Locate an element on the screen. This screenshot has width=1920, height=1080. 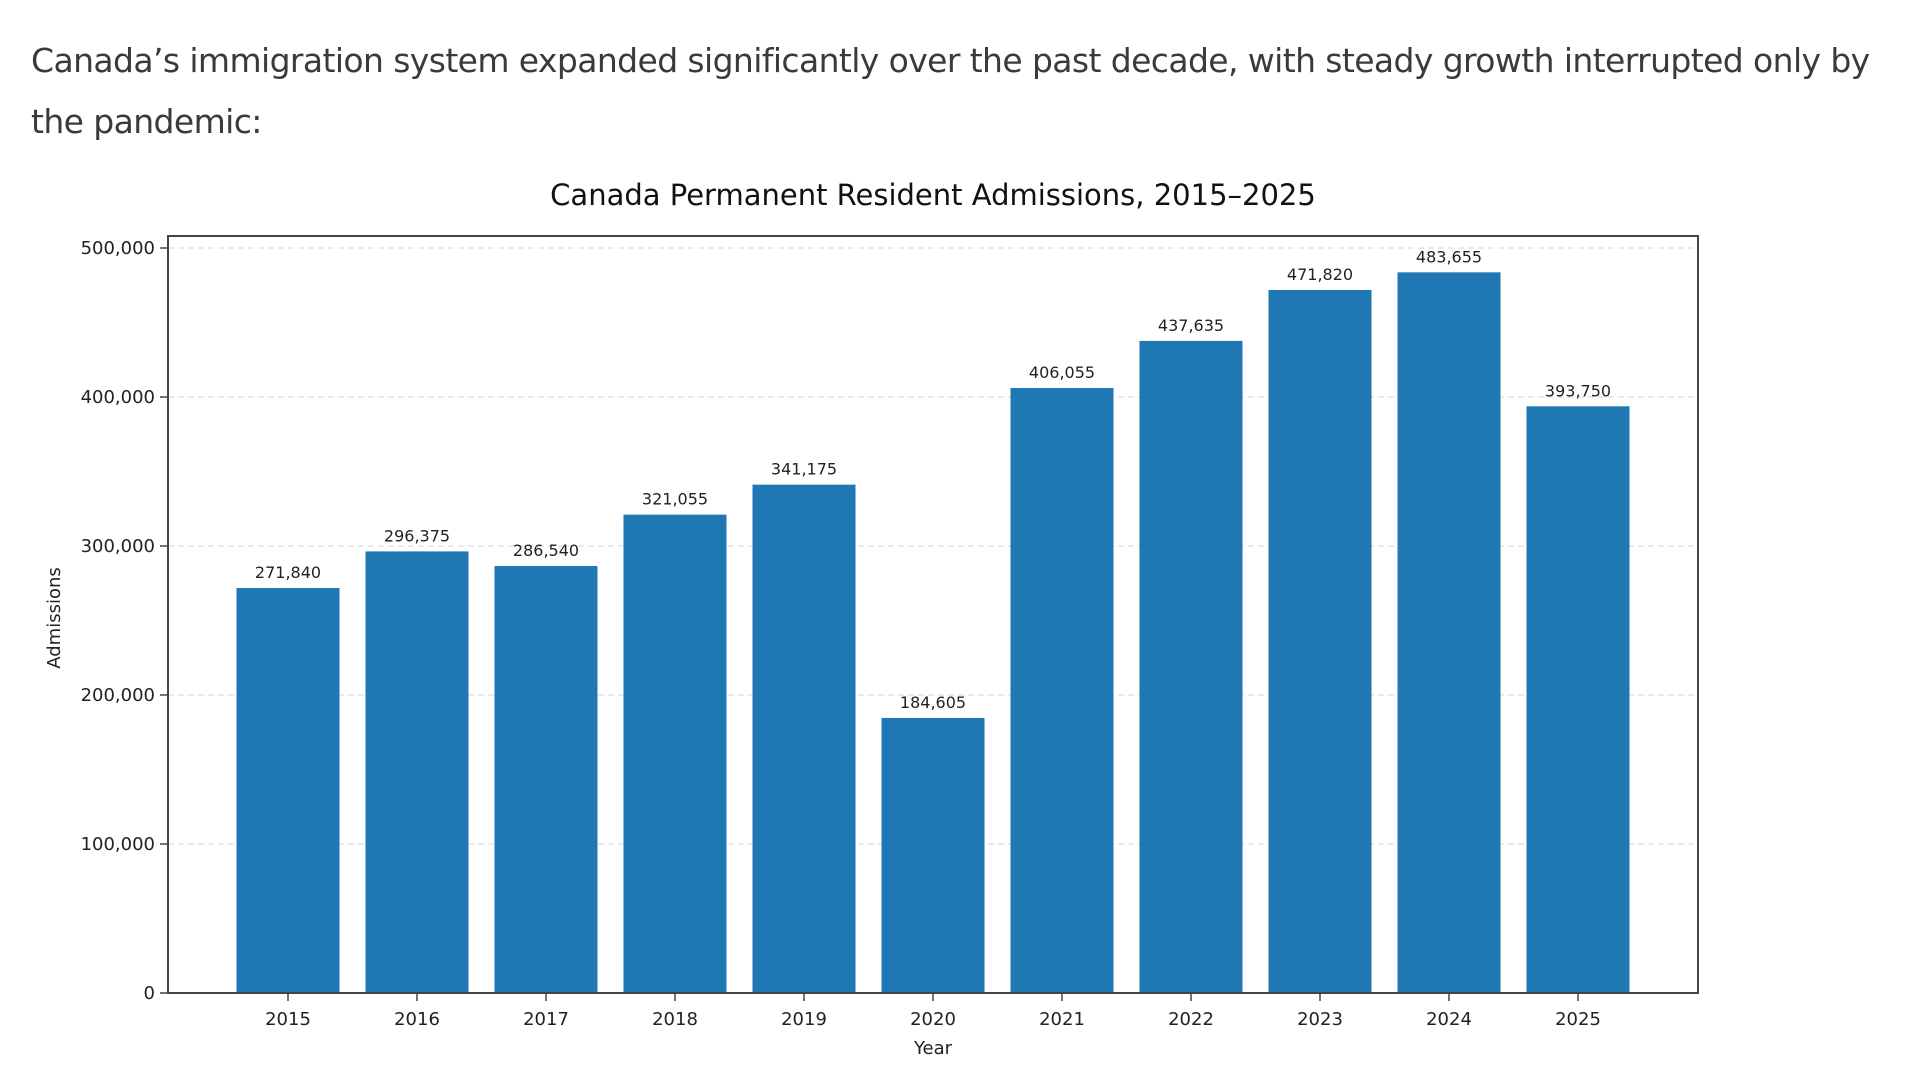
x-tick-label: 2015 is located at coordinates (288, 1019).